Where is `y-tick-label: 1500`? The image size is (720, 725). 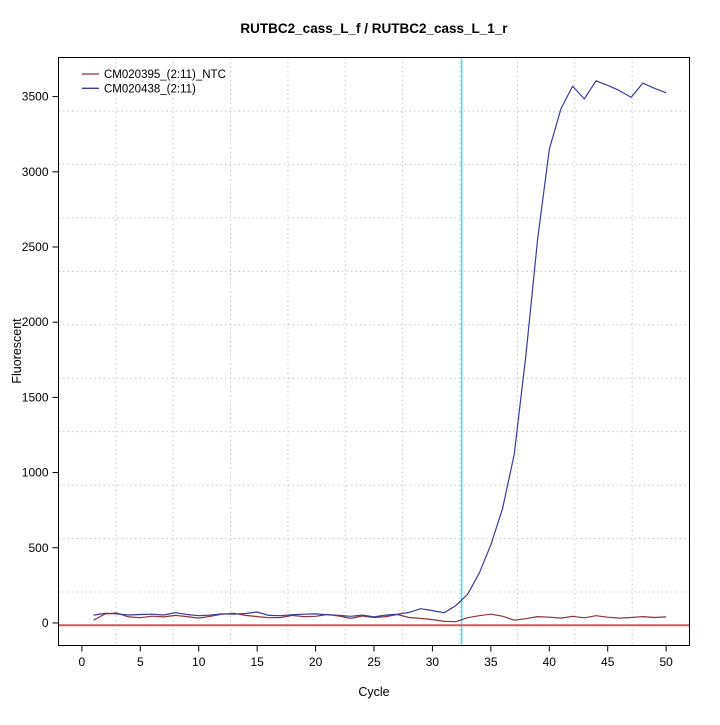 y-tick-label: 1500 is located at coordinates (35, 397).